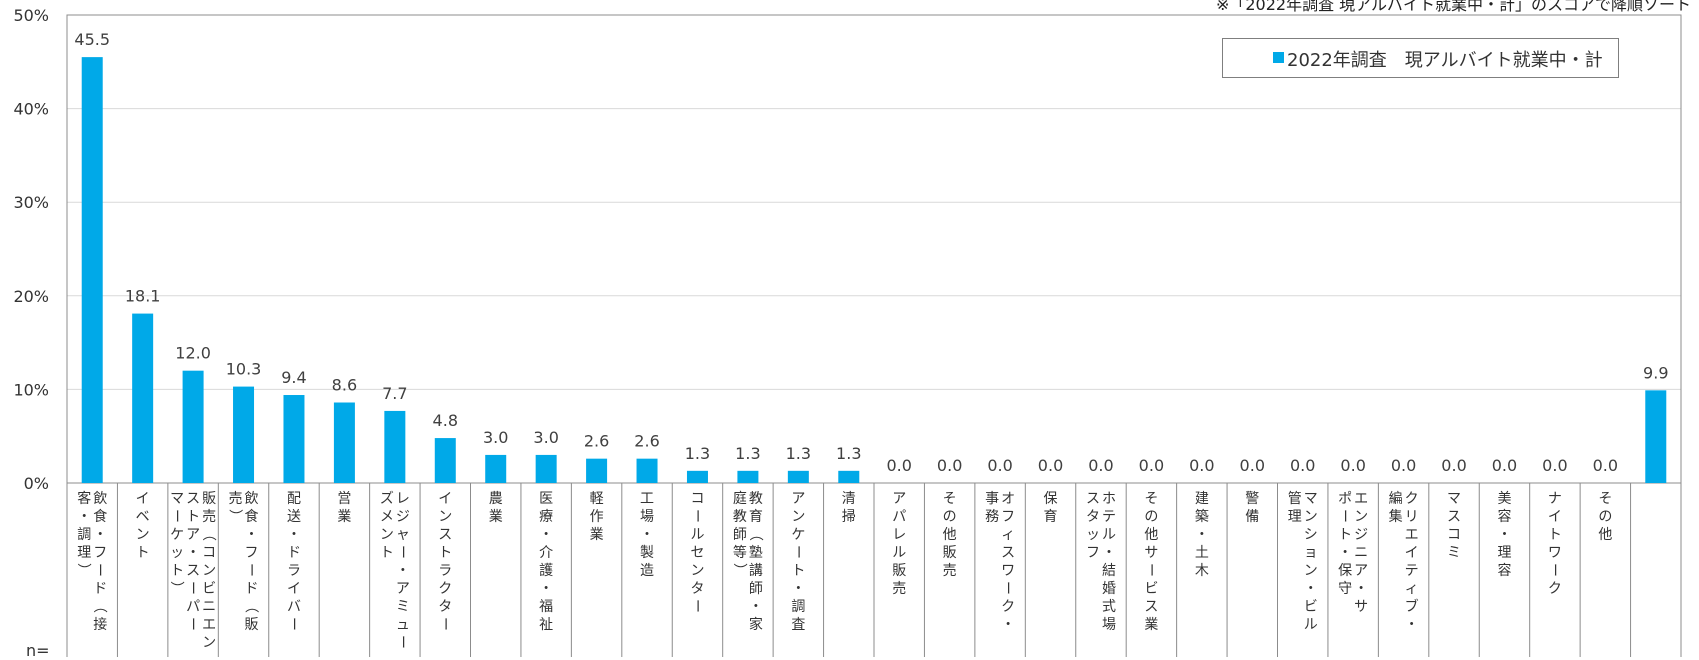 Image resolution: width=1699 pixels, height=660 pixels. I want to click on category-label-char: セ, so click(697, 553).